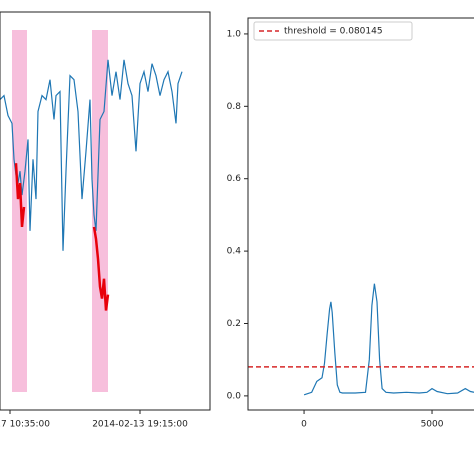 This screenshot has width=474, height=474. Describe the element at coordinates (234, 34) in the screenshot. I see `y-tick-label: 1.0` at that location.